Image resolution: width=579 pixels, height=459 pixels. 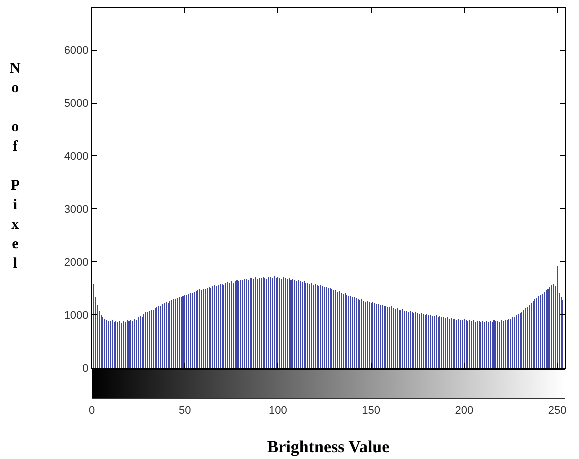 I want to click on y-tick-label: 2000, so click(x=76, y=262).